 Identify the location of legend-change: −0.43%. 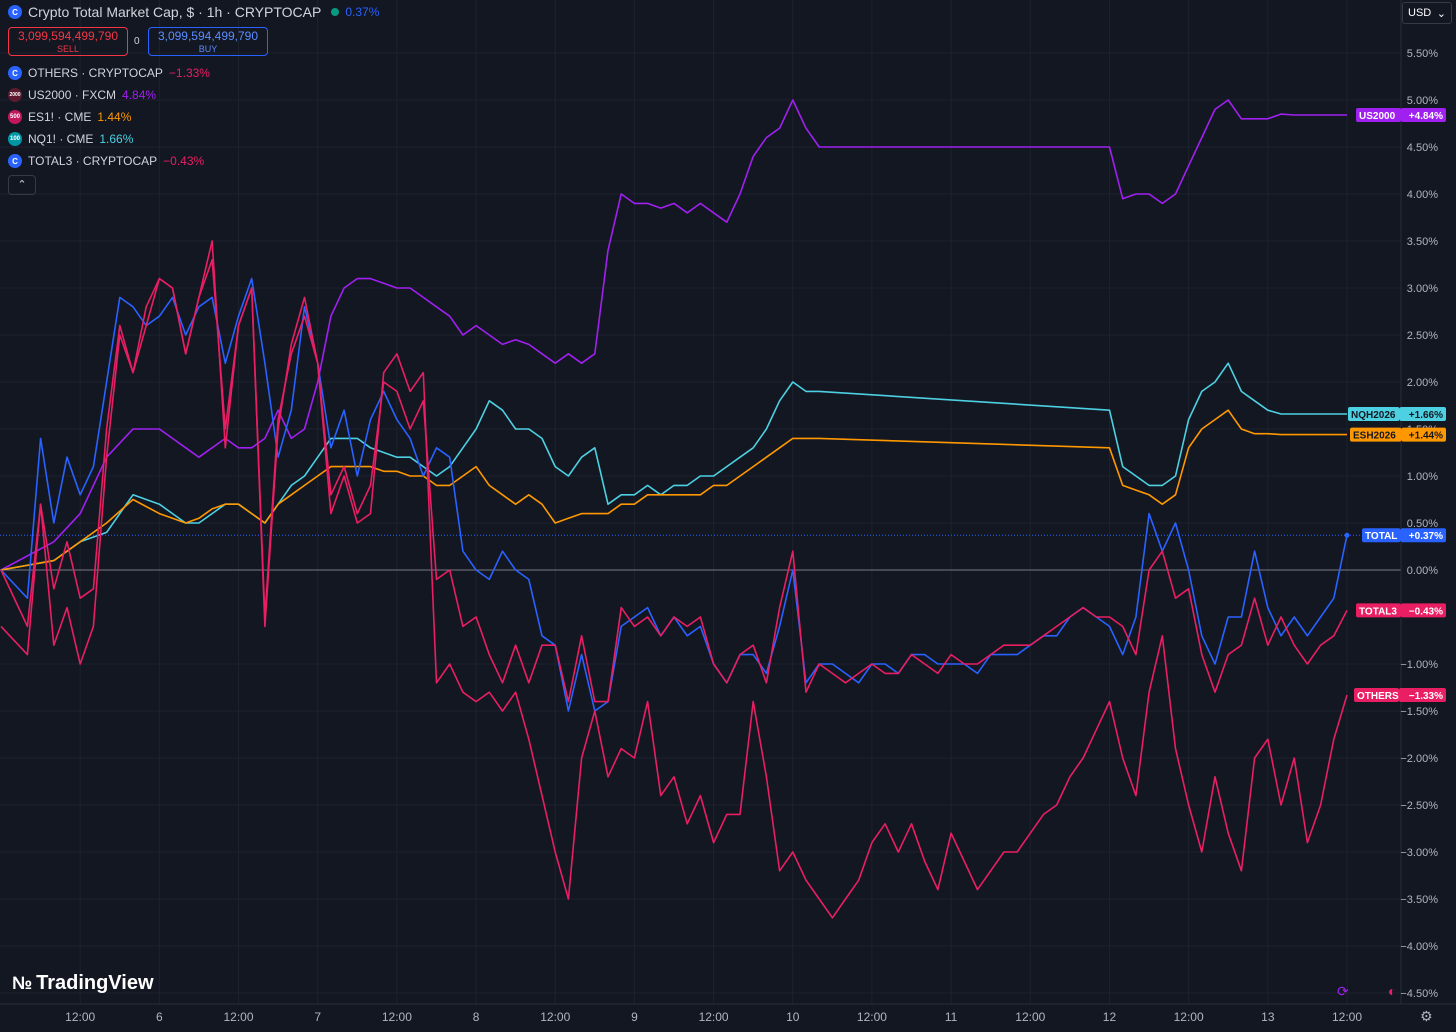
(184, 161).